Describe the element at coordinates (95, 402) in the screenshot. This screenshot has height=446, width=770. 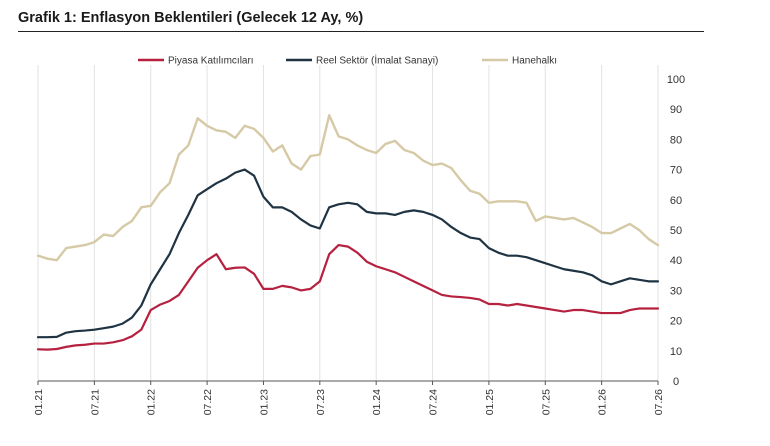
I see `x-tick-label: 07.21` at that location.